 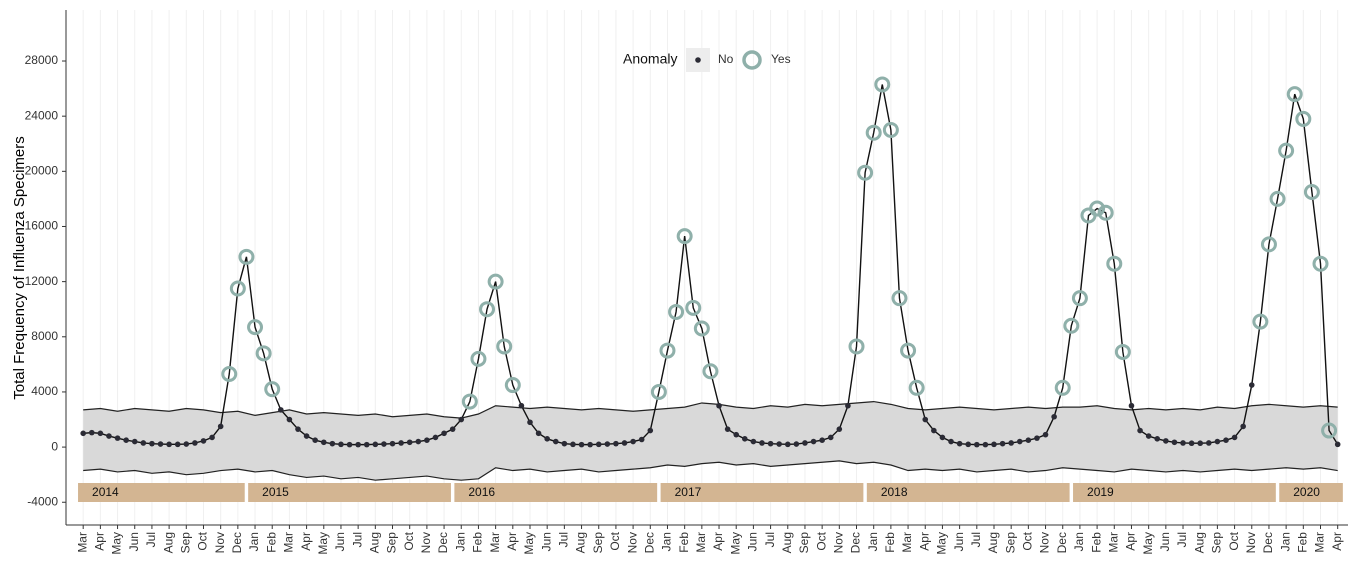 I want to click on y-tick-label: -4000, so click(x=42, y=501).